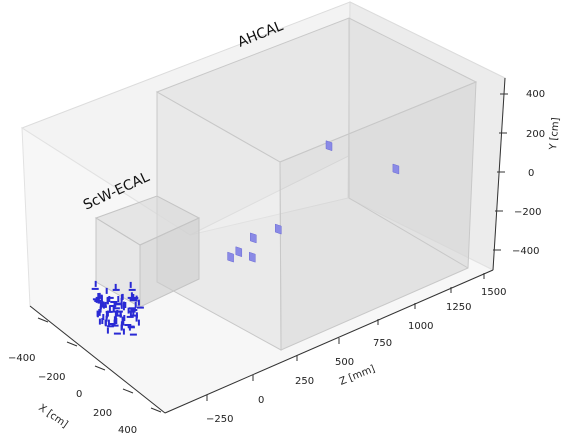 The image size is (565, 434). I want to click on z-tick-label: 500, so click(344, 362).